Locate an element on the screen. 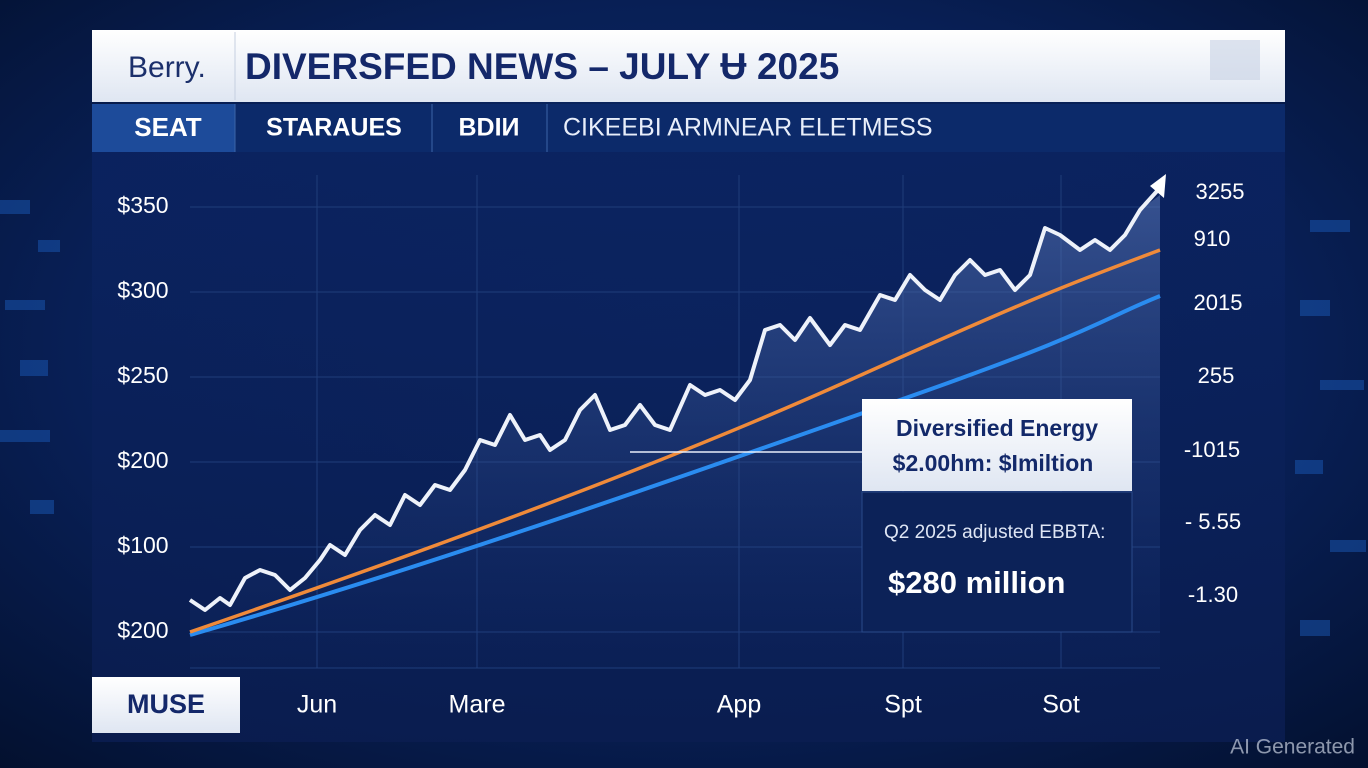  right-label: 3255 is located at coordinates (1220, 191).